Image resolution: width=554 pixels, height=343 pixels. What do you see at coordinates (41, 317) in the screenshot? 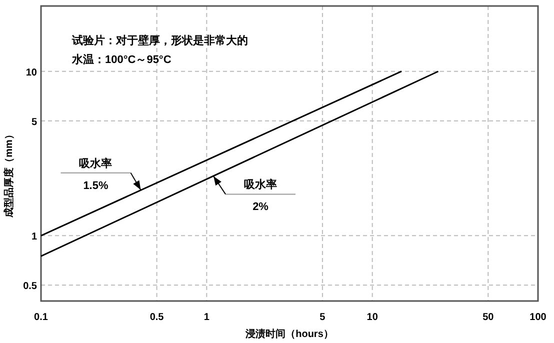
I see `x-tick-label: 0.1` at bounding box center [41, 317].